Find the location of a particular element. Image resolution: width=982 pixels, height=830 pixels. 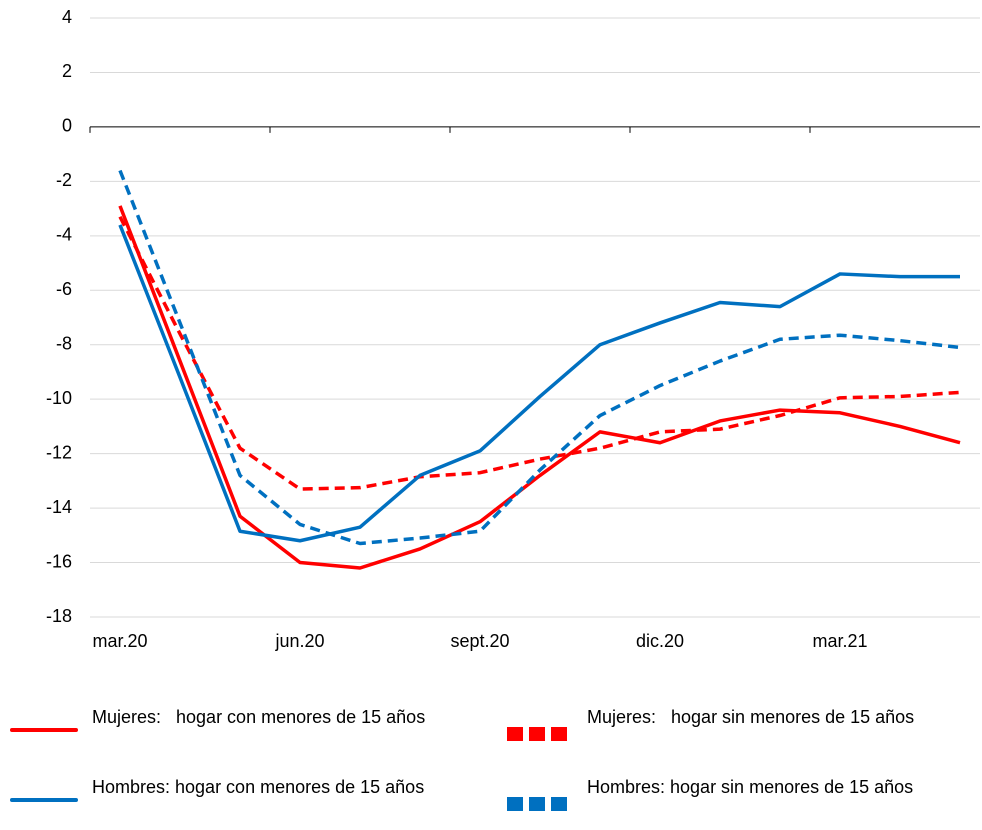

y-tick-label: -14 is located at coordinates (59, 507).